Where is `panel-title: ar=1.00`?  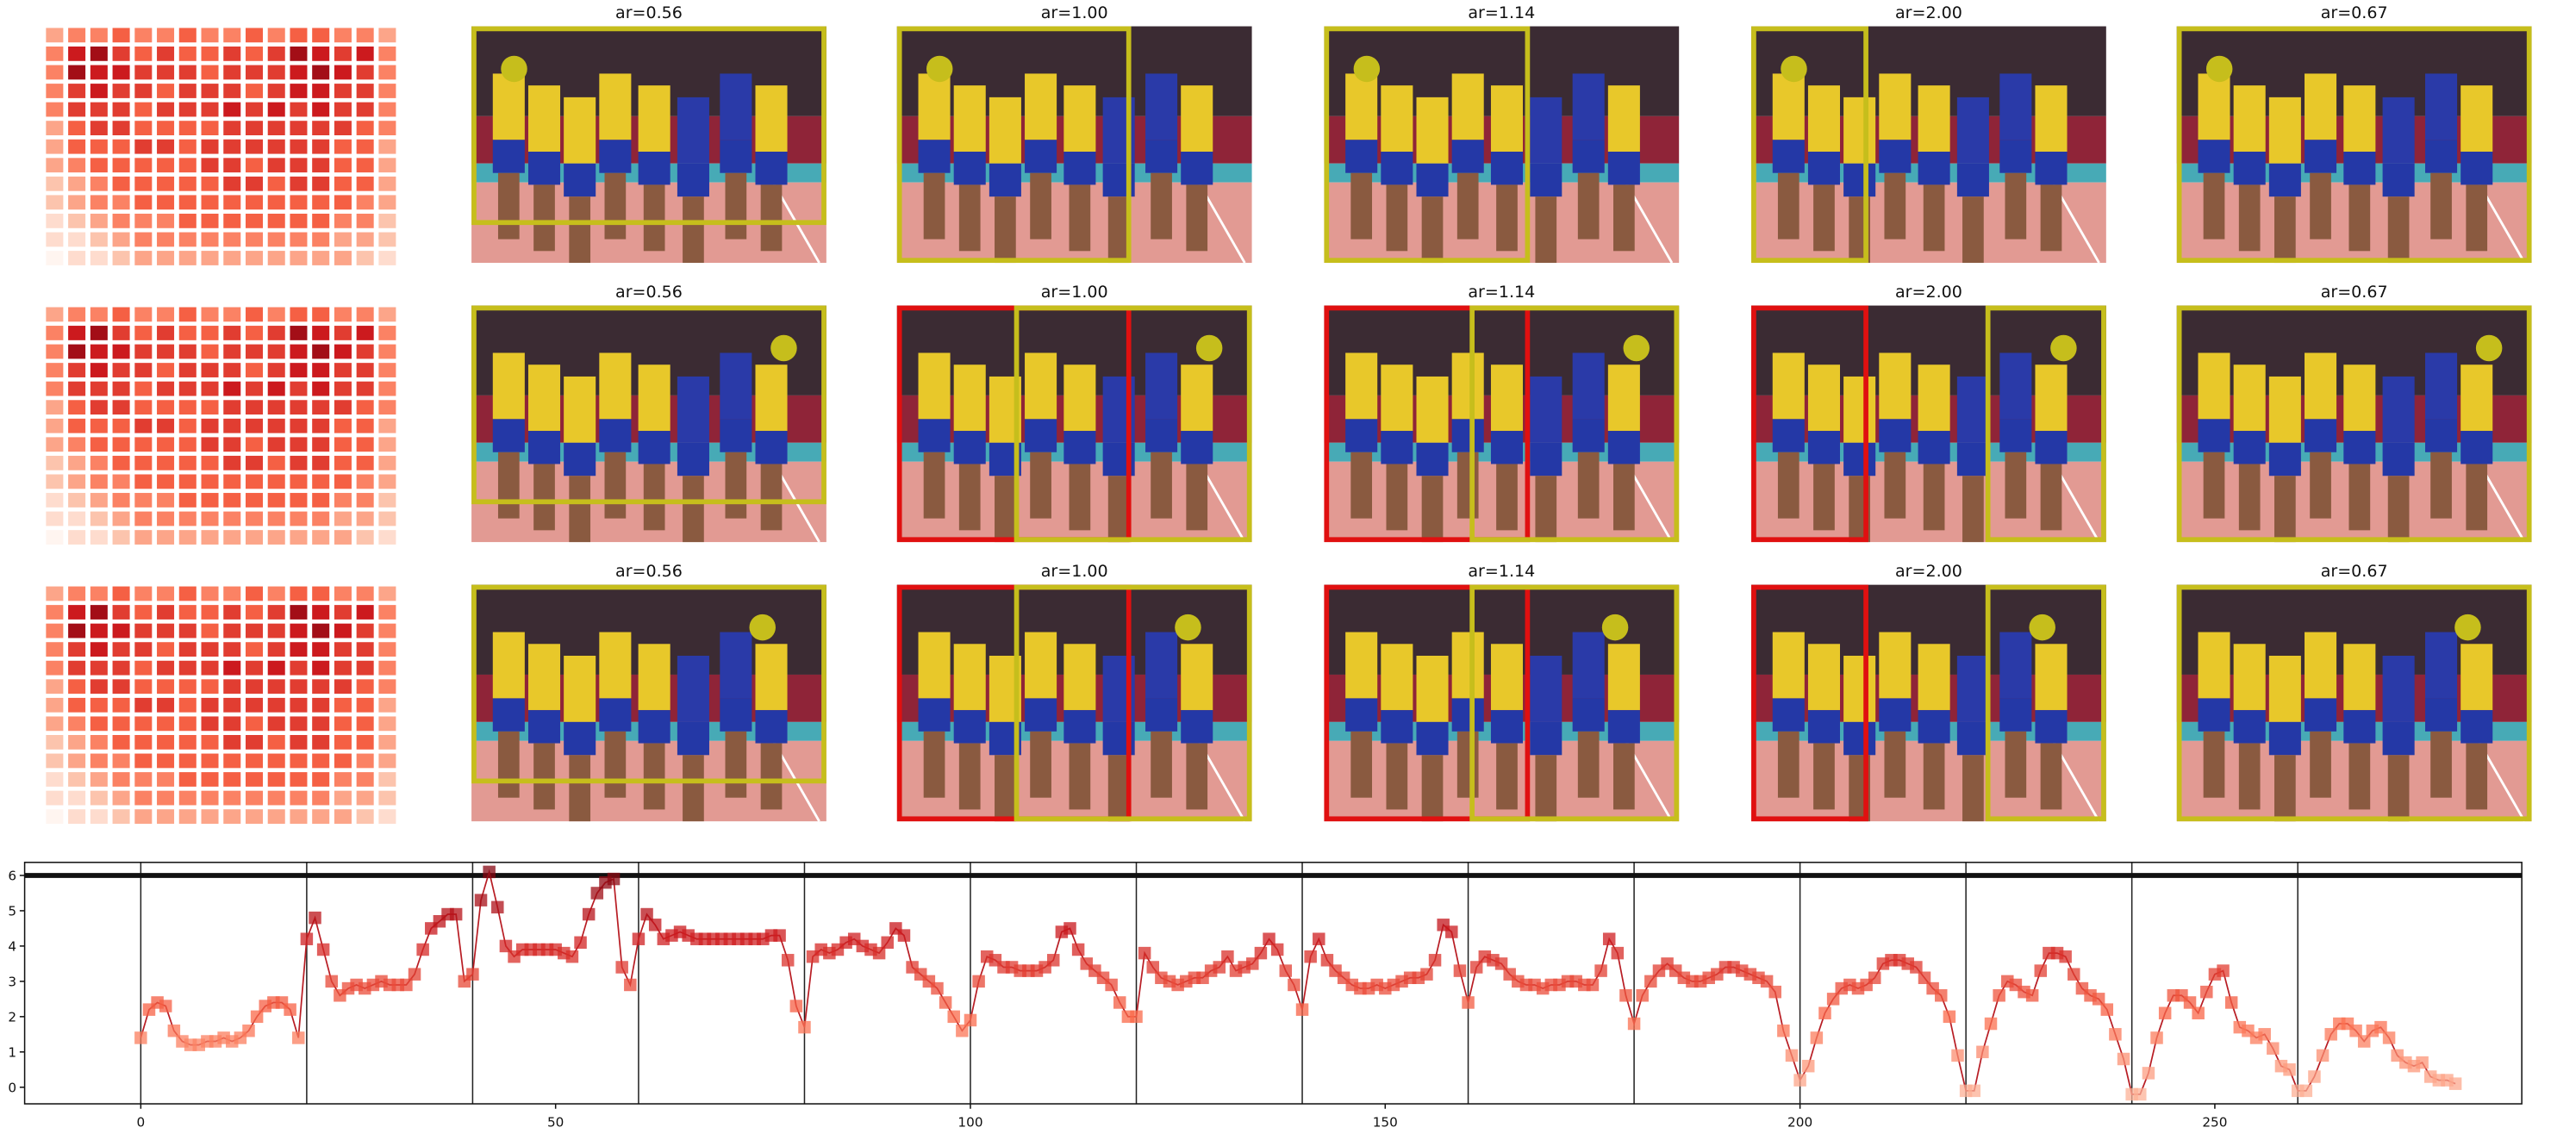
panel-title: ar=1.00 is located at coordinates (1074, 571).